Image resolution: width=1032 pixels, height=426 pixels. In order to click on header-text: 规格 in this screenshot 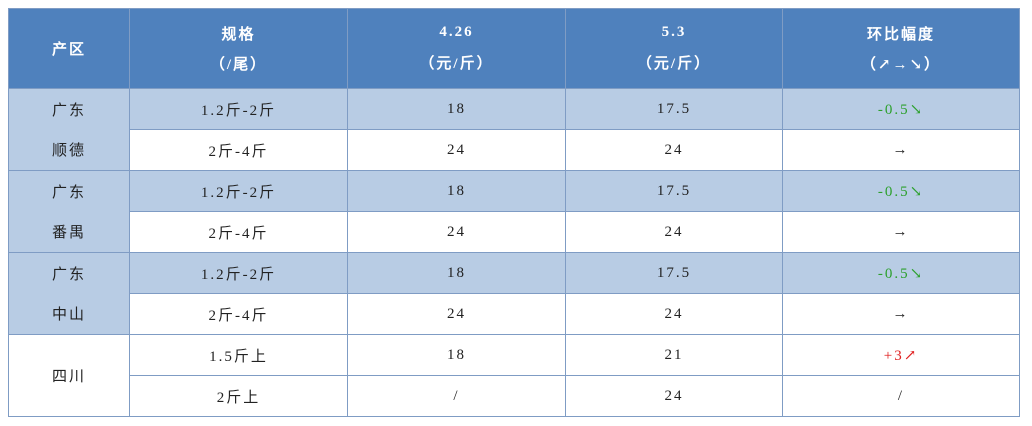, I will do `click(238, 35)`.